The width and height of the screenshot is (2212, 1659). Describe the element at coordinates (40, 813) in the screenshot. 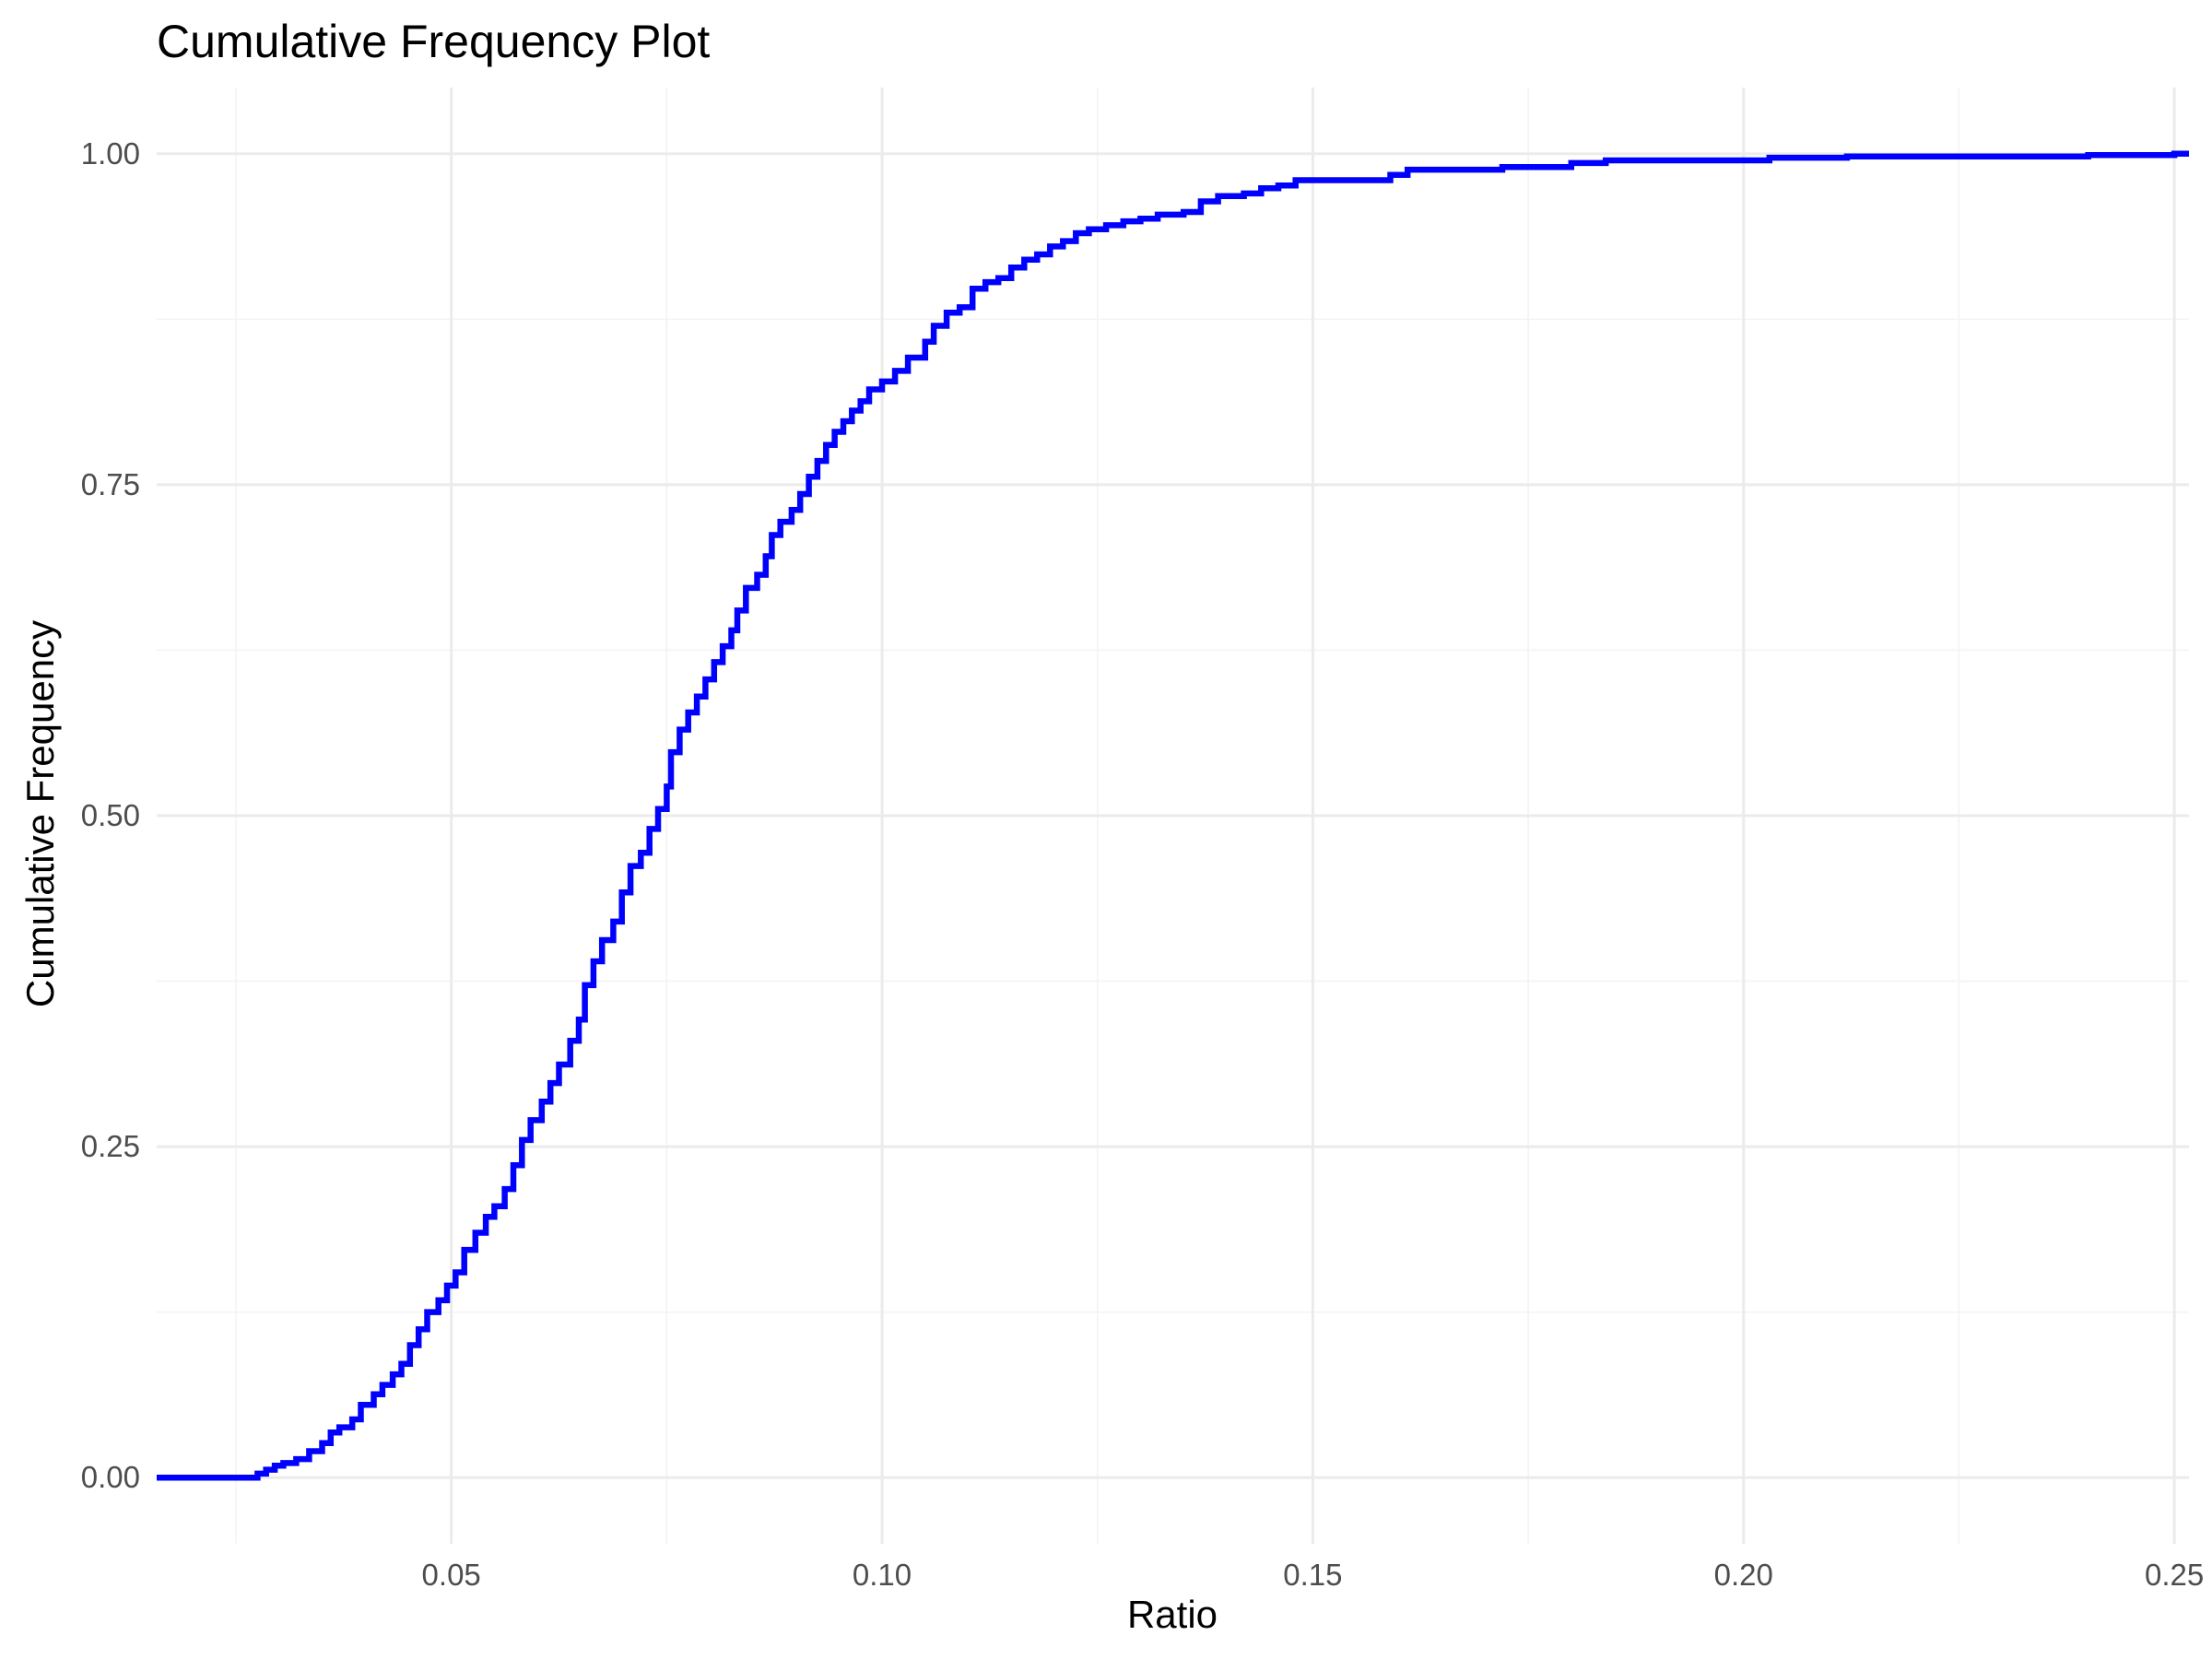

I see `y-axis-title: Cumulative Frequency` at that location.